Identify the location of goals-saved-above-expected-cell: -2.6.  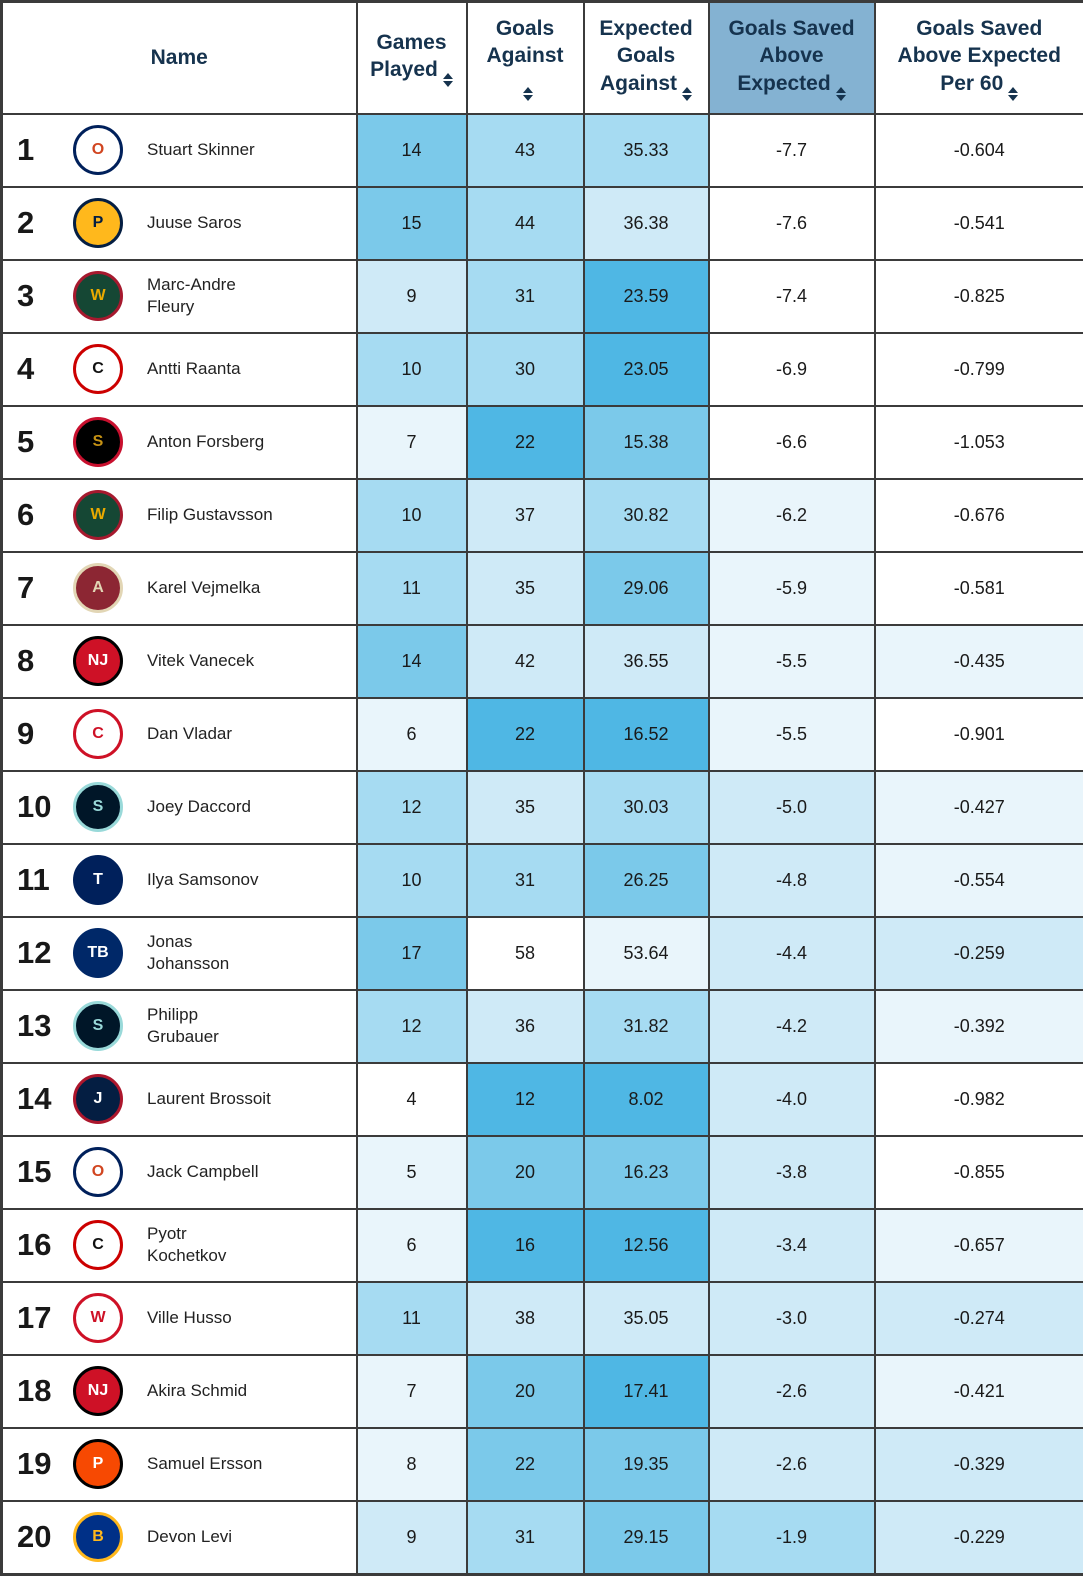
(792, 1464).